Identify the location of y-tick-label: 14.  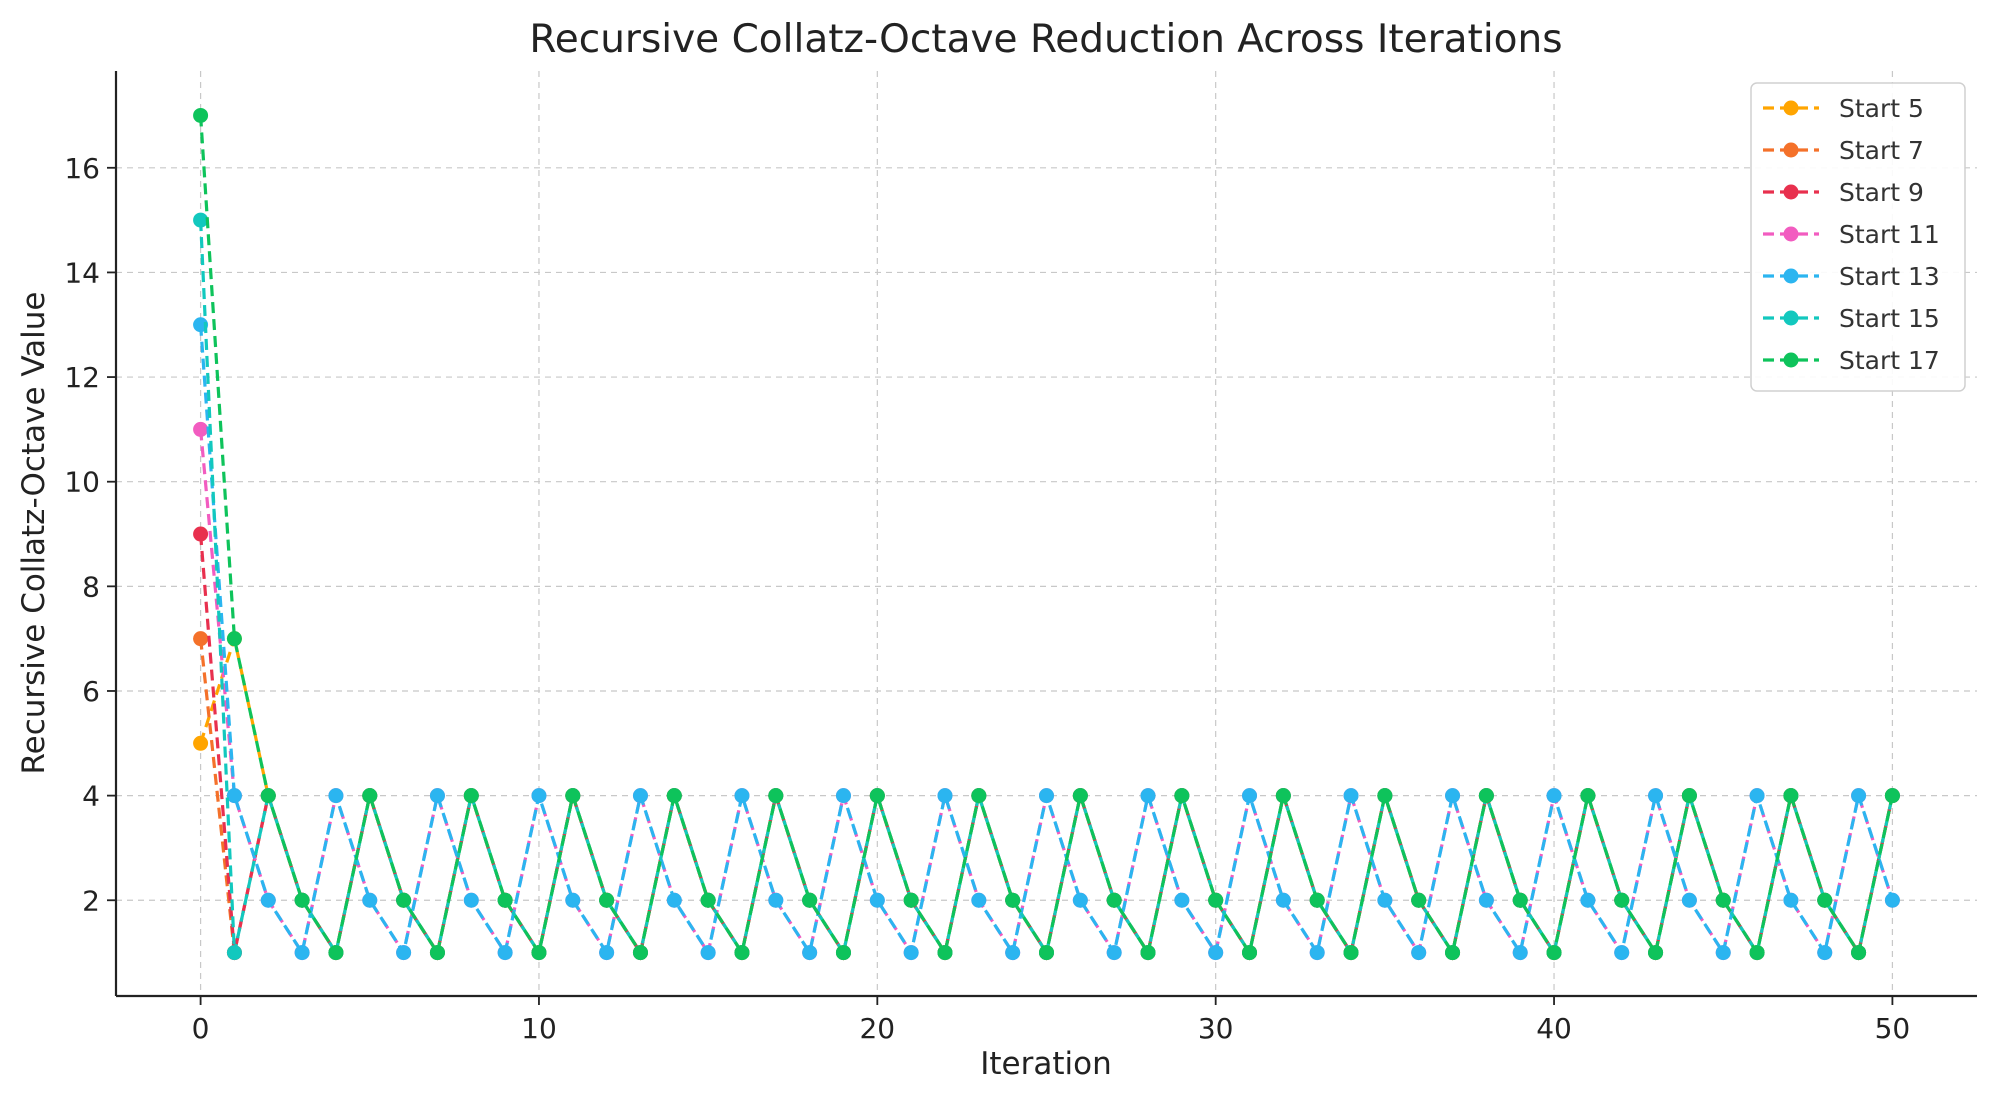
(82, 272).